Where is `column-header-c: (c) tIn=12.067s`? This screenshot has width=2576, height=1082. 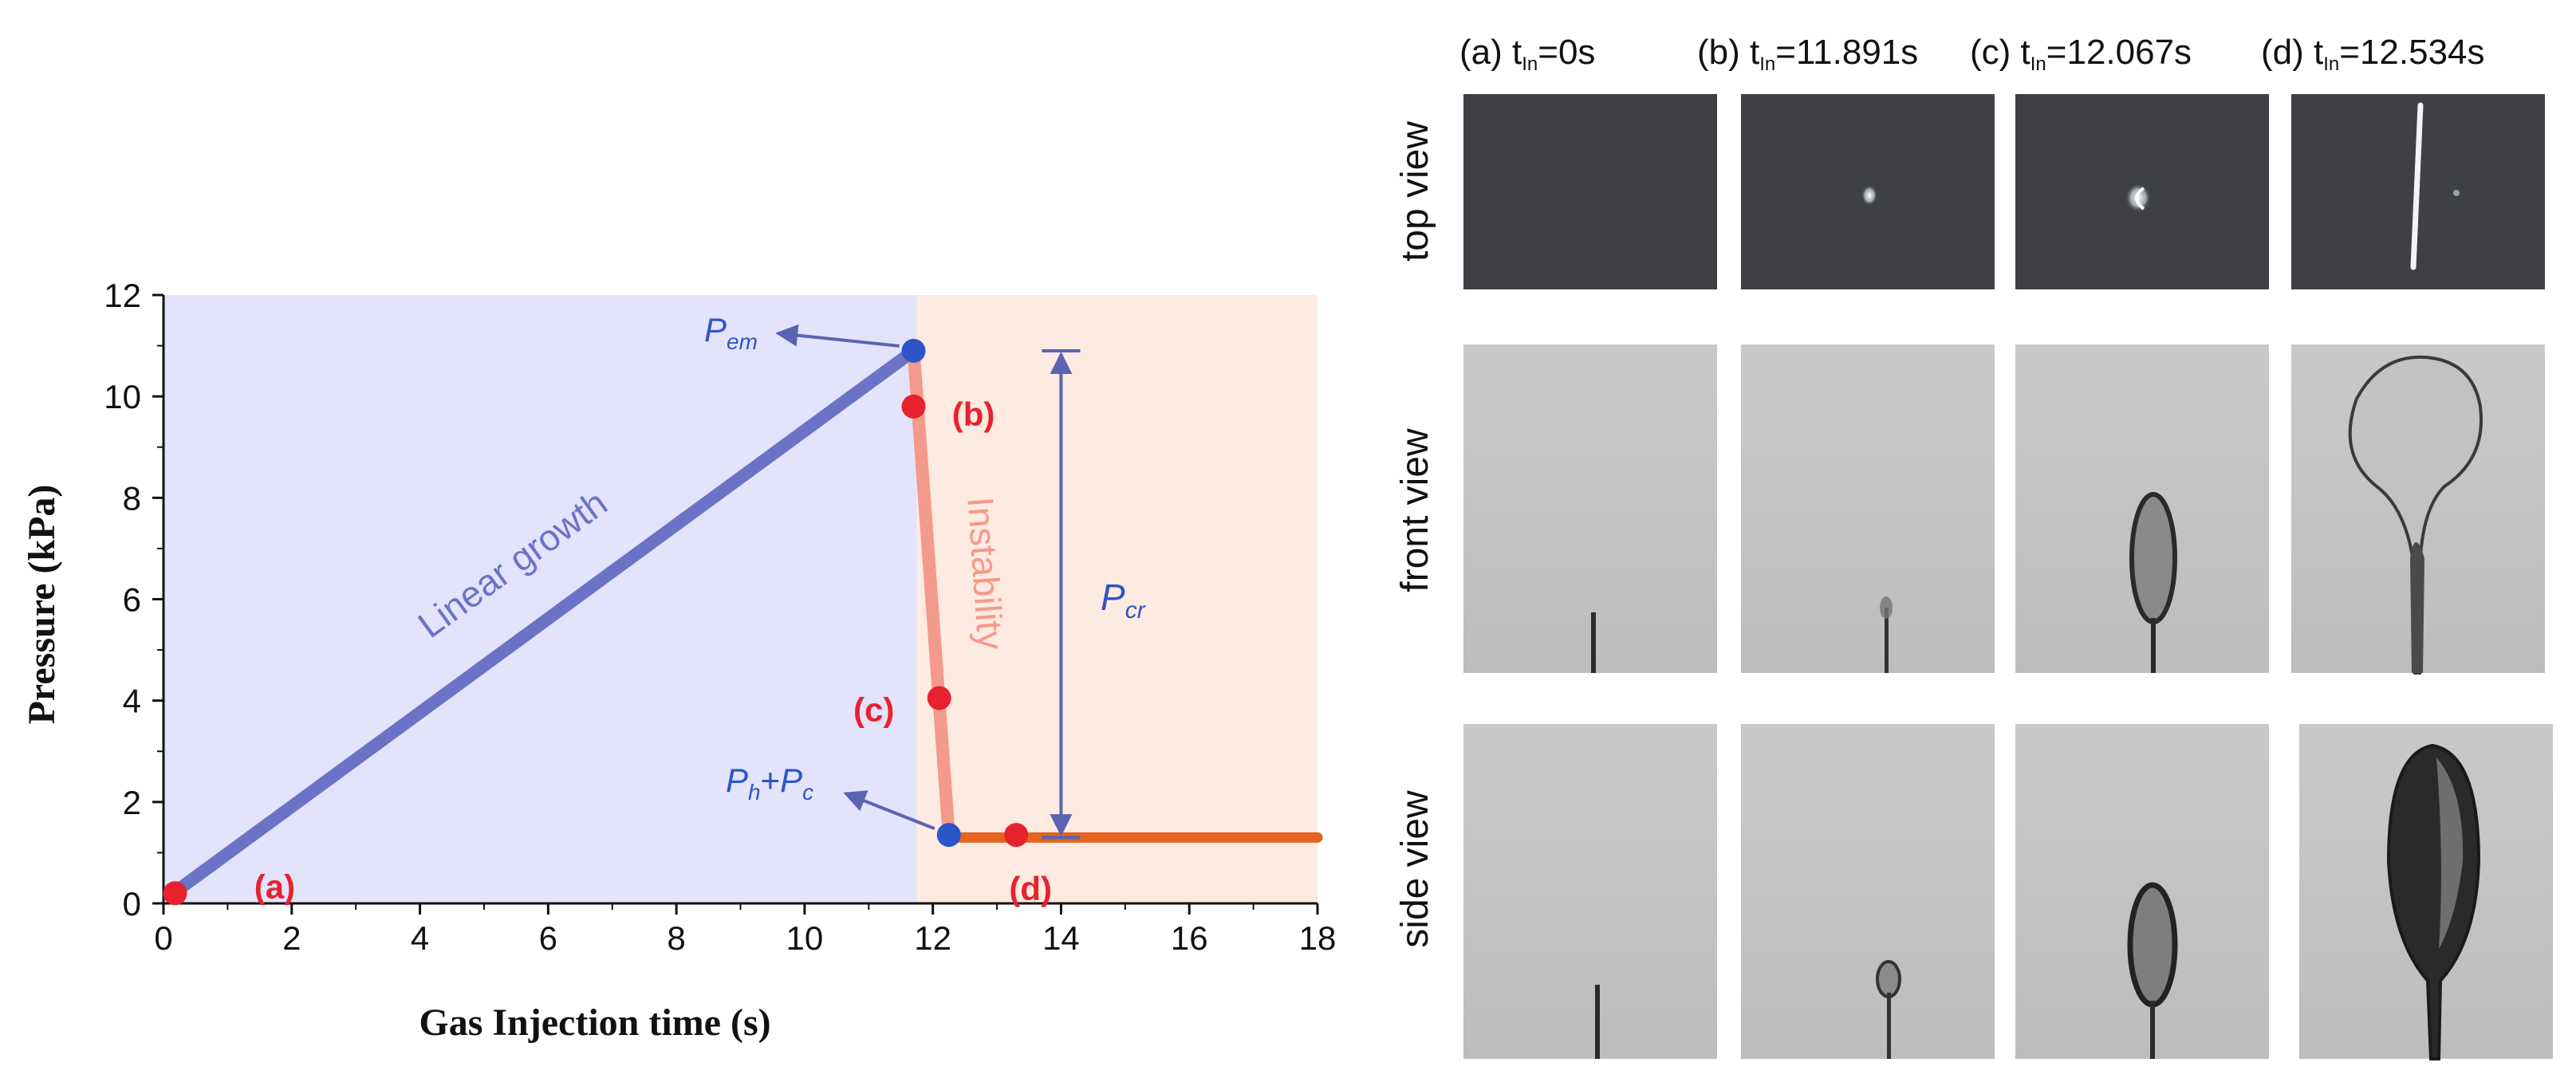
column-header-c: (c) tIn=12.067s is located at coordinates (2081, 54).